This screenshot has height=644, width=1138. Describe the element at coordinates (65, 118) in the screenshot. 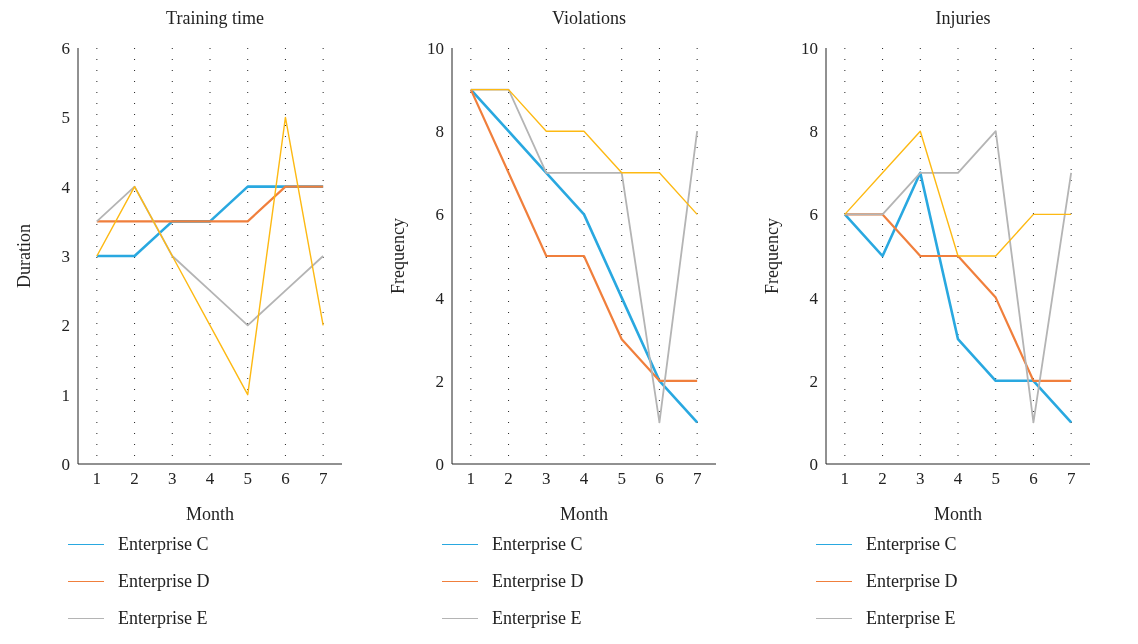

I see `y-tick-label: 5` at that location.